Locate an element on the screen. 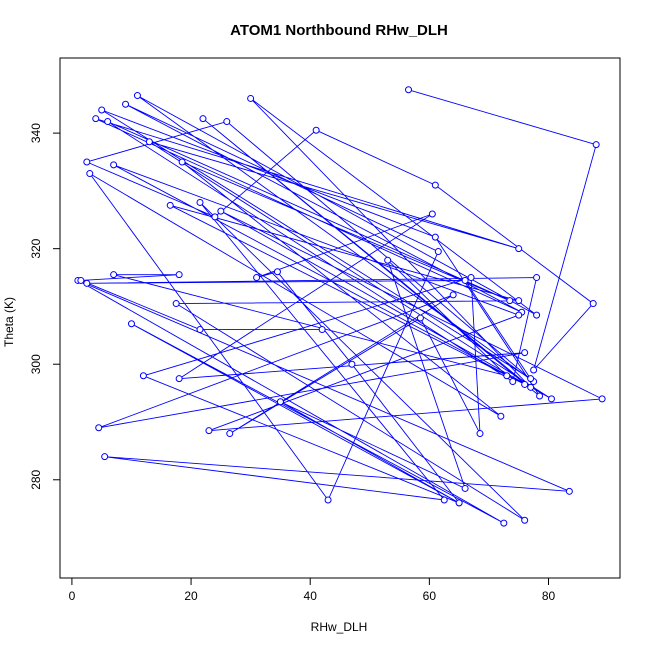 The image size is (650, 650). x-tick-label: 0 is located at coordinates (72, 596).